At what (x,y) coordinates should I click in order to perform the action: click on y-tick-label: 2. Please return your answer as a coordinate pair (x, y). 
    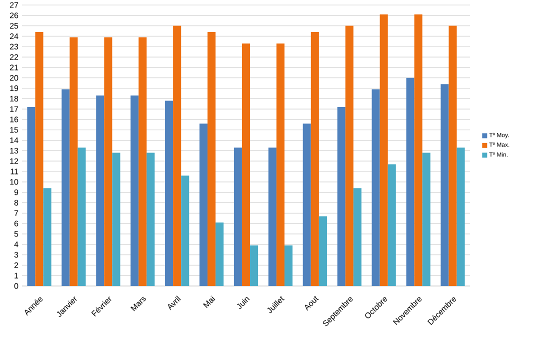
    Looking at the image, I should click on (16, 265).